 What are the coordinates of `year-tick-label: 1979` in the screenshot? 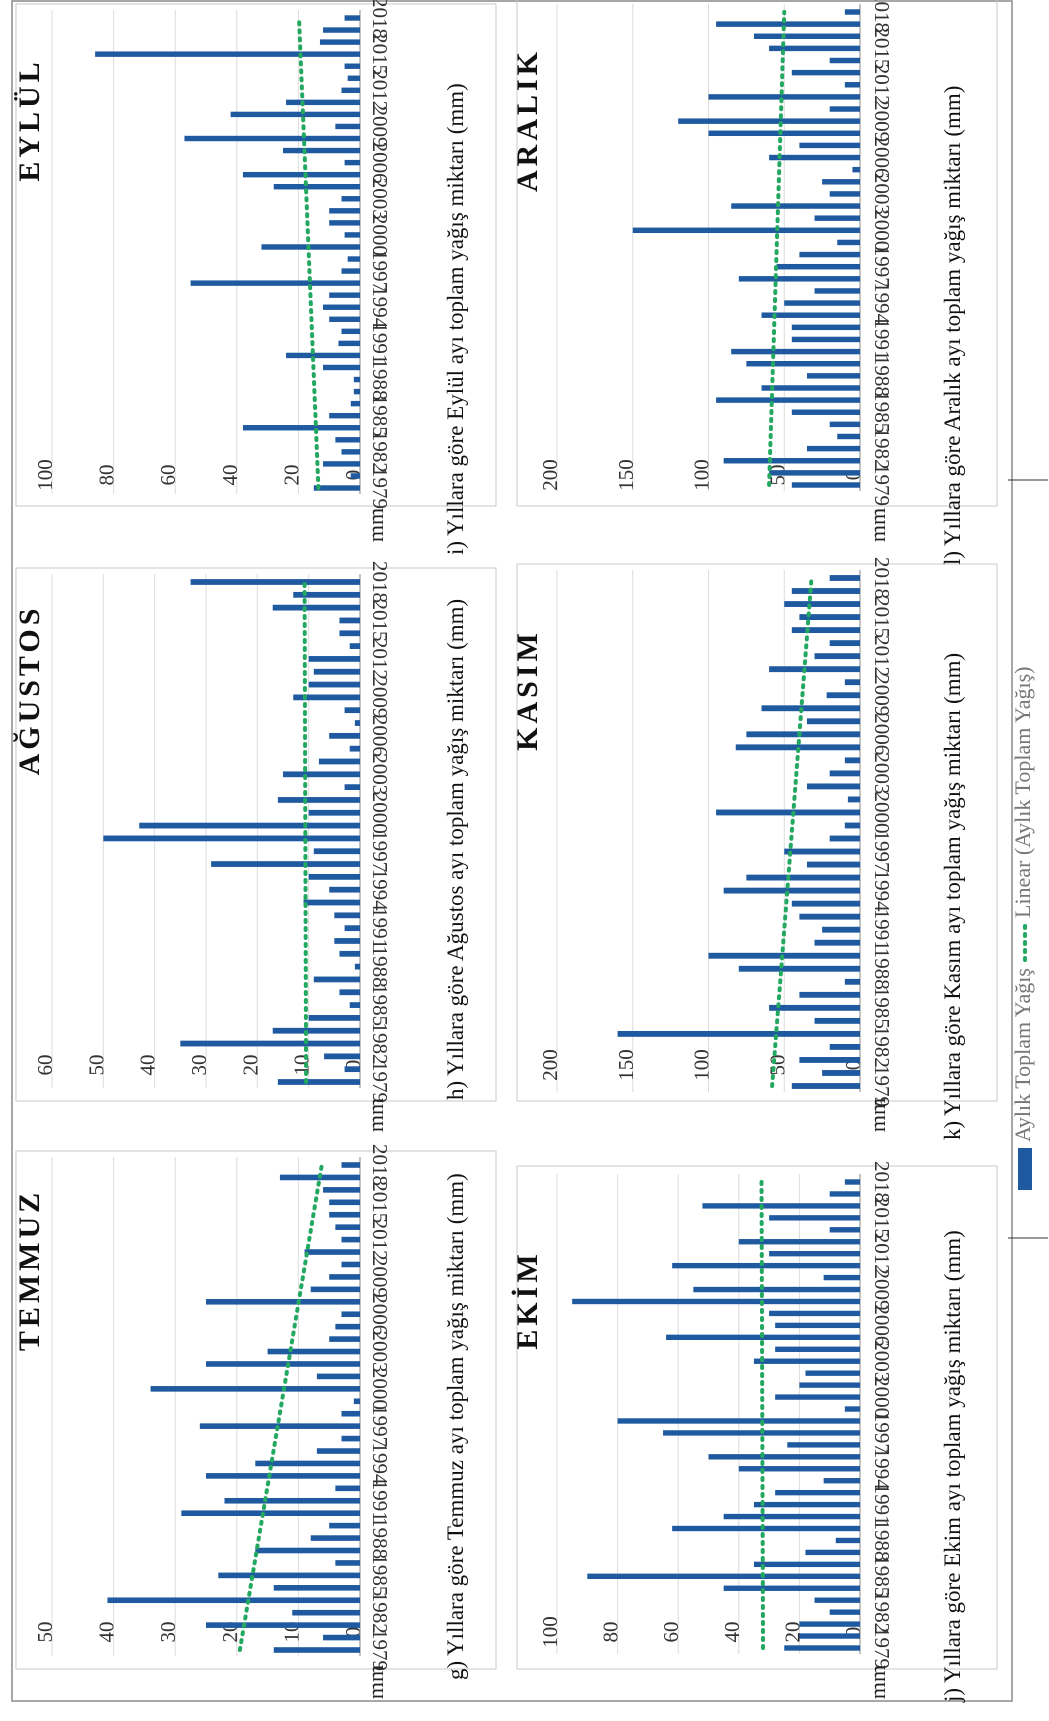 It's located at (882, 485).